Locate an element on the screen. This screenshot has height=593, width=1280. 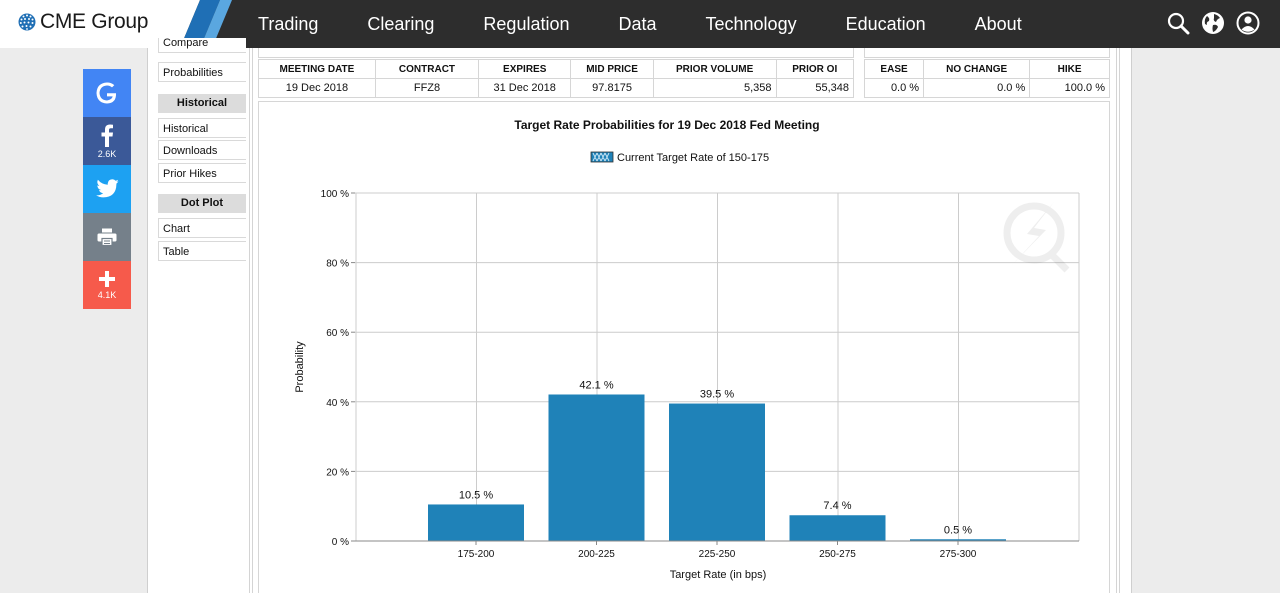
cme-logo: CME Group is located at coordinates (83, 22).